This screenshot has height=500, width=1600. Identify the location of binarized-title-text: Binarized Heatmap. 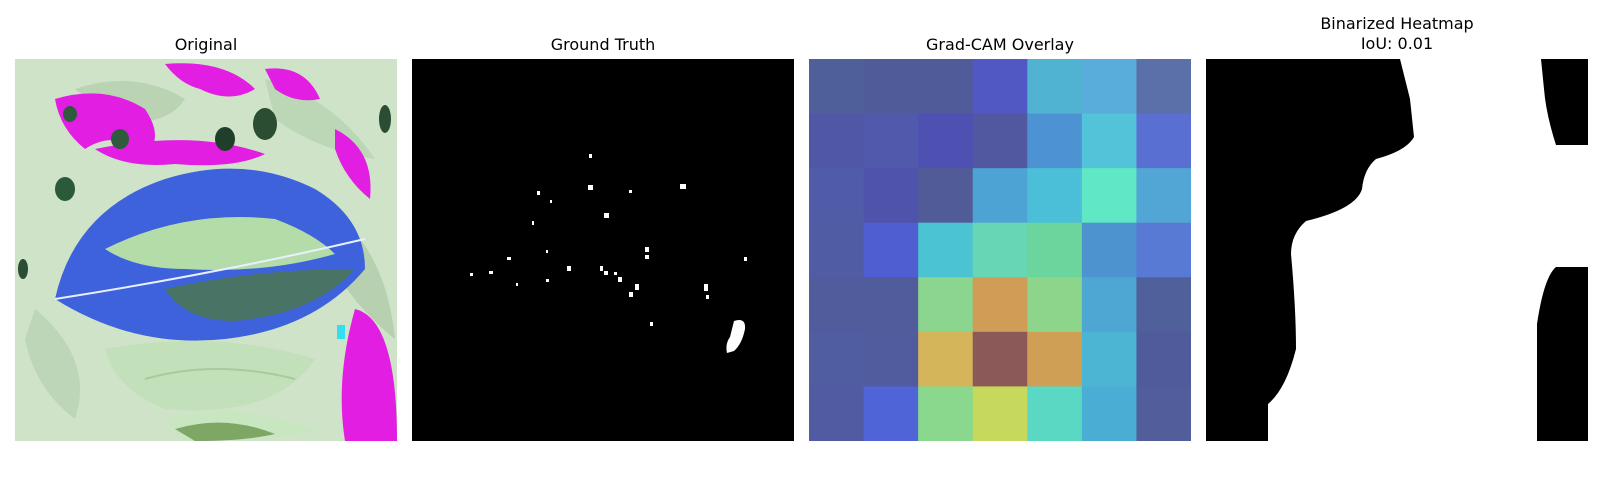
(1397, 23).